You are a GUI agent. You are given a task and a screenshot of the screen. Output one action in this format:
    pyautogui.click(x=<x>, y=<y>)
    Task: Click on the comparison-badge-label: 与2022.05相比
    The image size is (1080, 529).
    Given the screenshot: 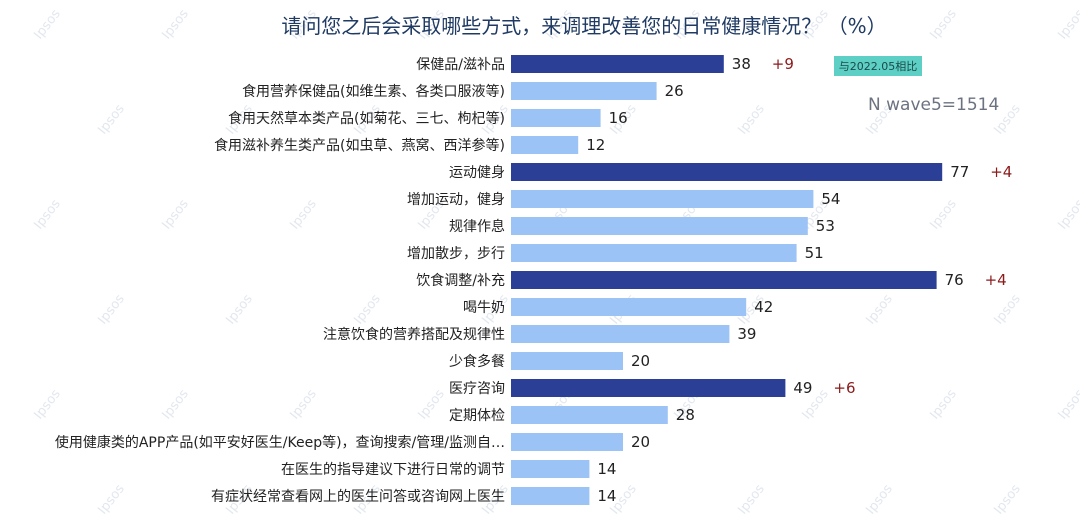 What is the action you would take?
    pyautogui.click(x=878, y=66)
    